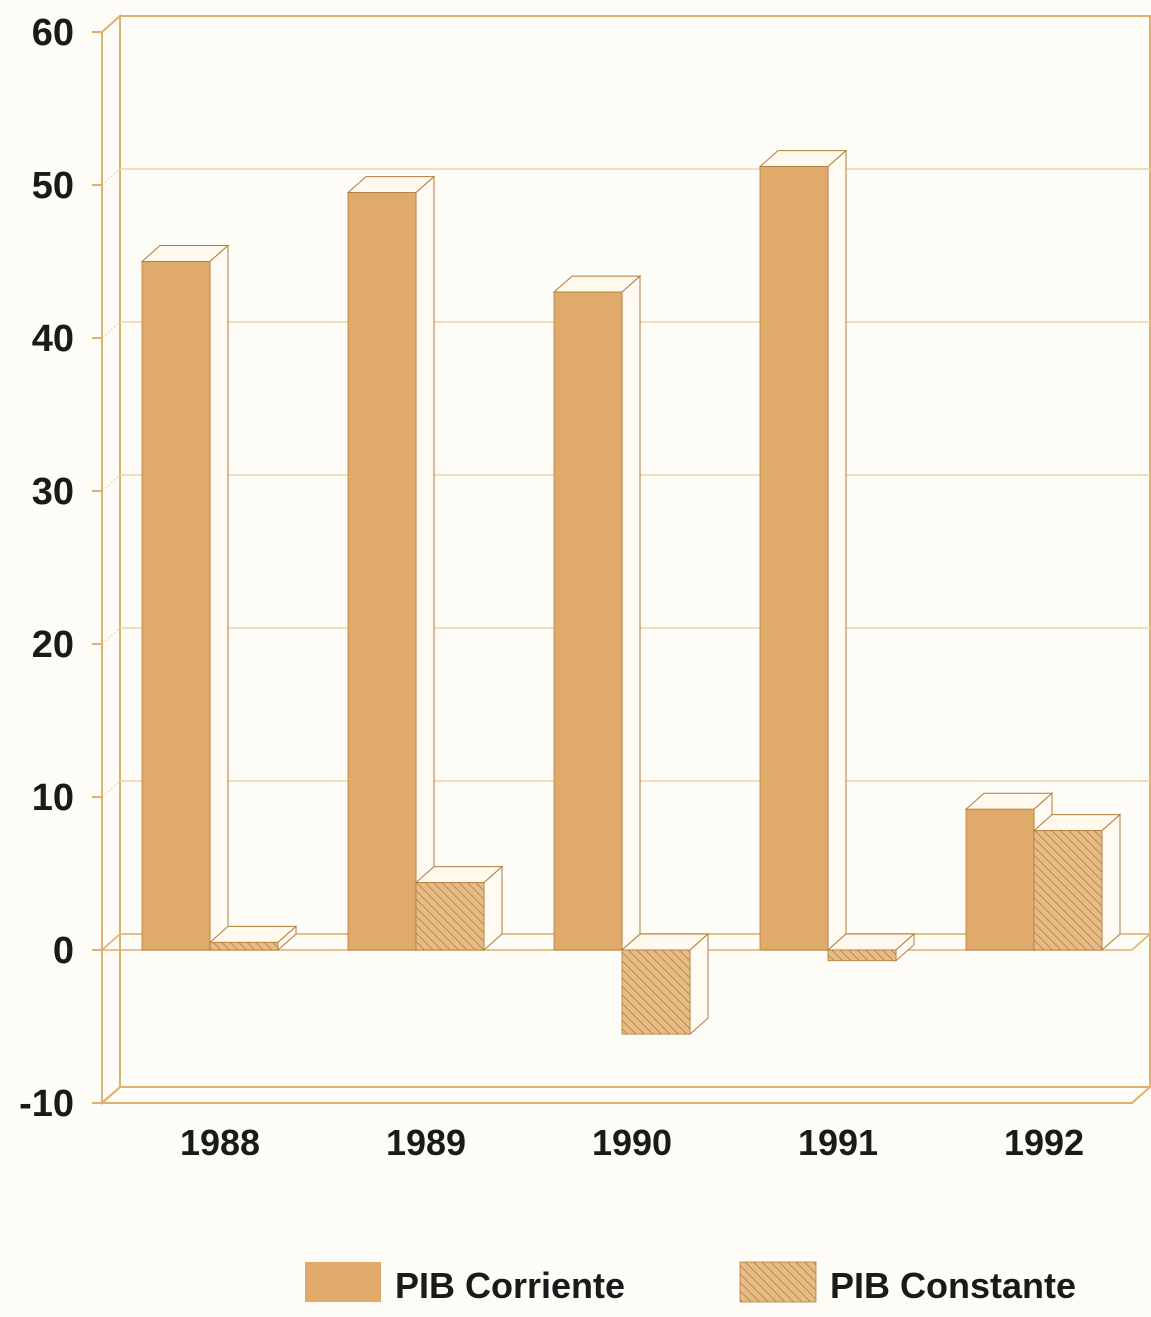 The height and width of the screenshot is (1317, 1151). I want to click on x-tick-label: 1992, so click(1044, 1142).